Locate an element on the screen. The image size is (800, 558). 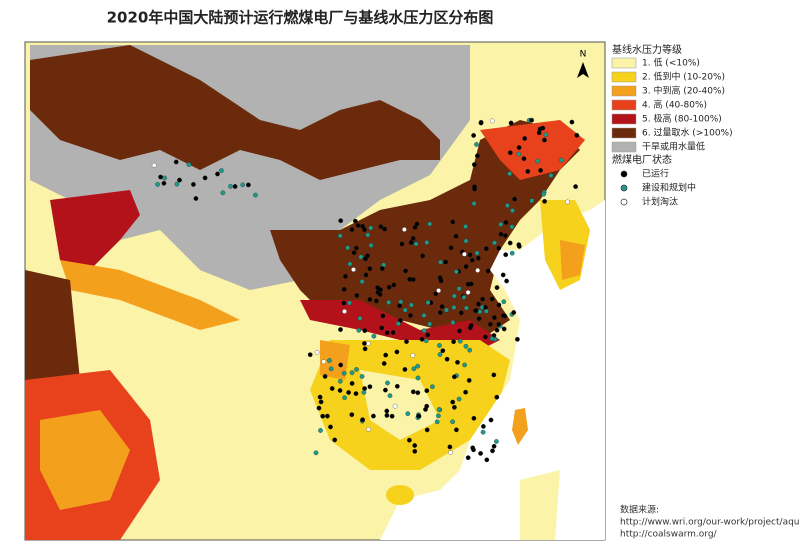
legend-label: 3. 中到高 (20-40%) is located at coordinates (683, 91).